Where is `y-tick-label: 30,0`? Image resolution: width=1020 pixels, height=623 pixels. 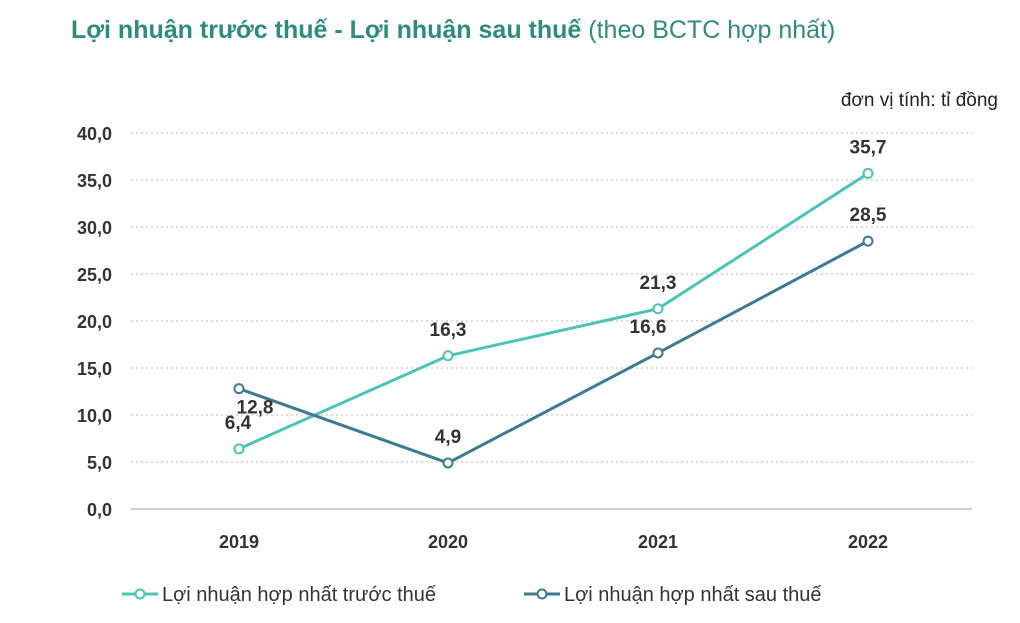 y-tick-label: 30,0 is located at coordinates (94, 228).